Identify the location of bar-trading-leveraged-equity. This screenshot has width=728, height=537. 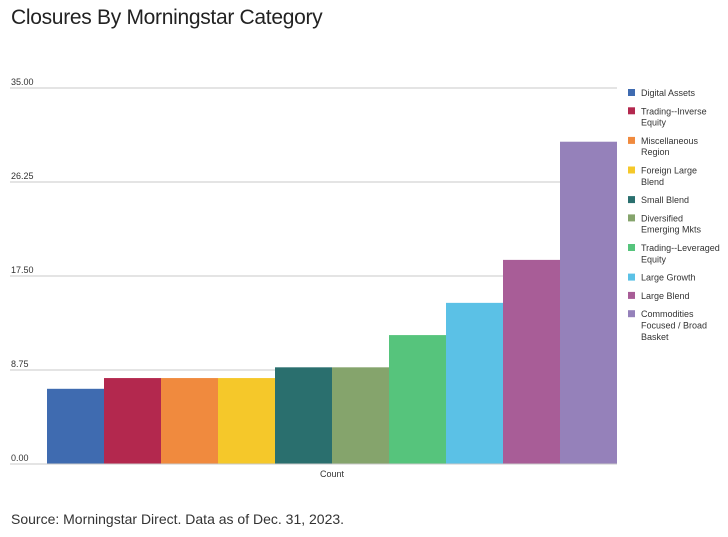
(417, 399).